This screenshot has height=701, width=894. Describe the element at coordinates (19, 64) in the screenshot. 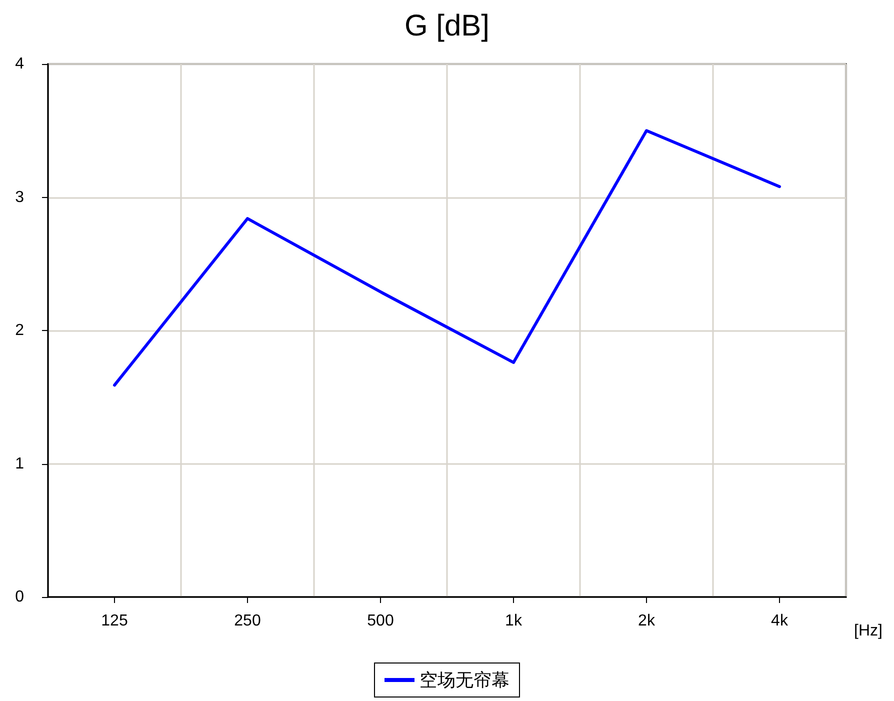

I see `y-tick-label: 4` at that location.